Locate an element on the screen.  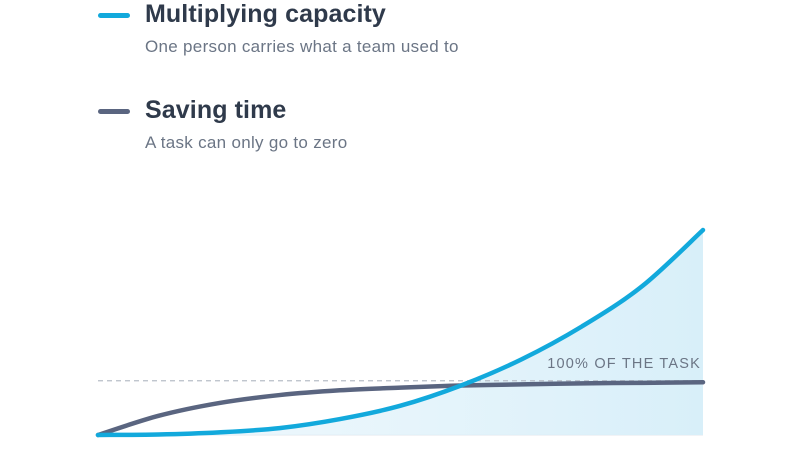
legend-subtitle: A task can only go to zero is located at coordinates (246, 142).